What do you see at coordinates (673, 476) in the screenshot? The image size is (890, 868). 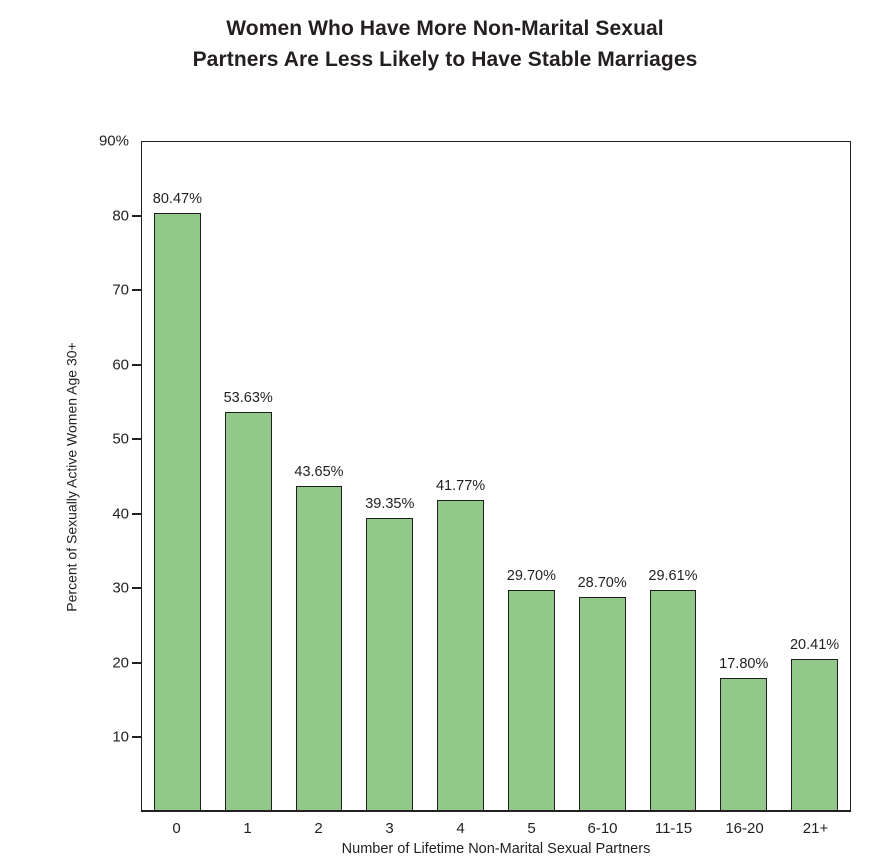 I see `bar-slot: 29.61%` at bounding box center [673, 476].